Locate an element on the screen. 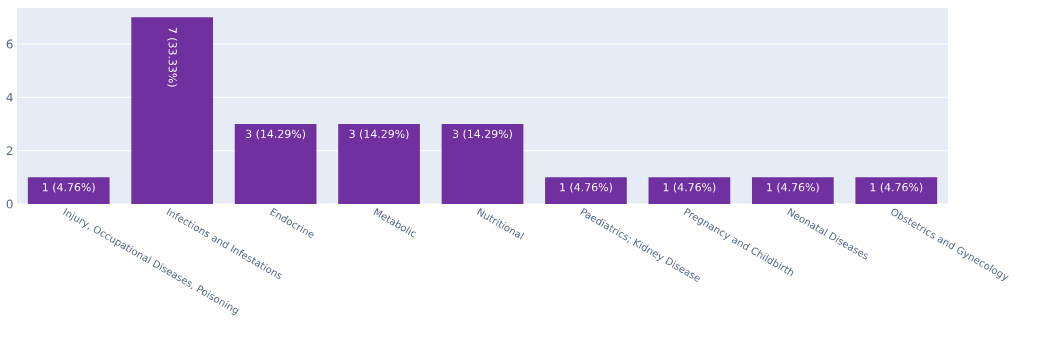 This screenshot has width=1053, height=356. y-tick-label: 6 is located at coordinates (9, 44).